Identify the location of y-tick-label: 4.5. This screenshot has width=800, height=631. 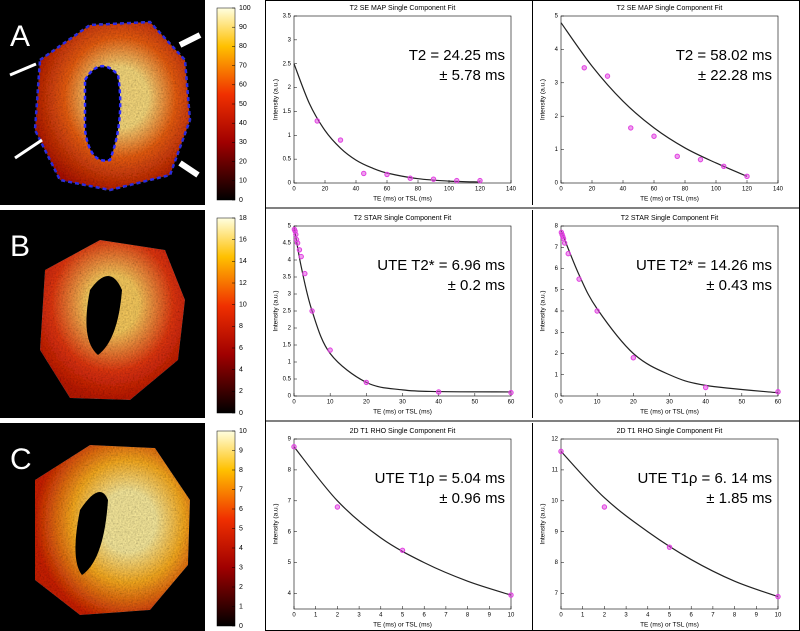
(287, 244).